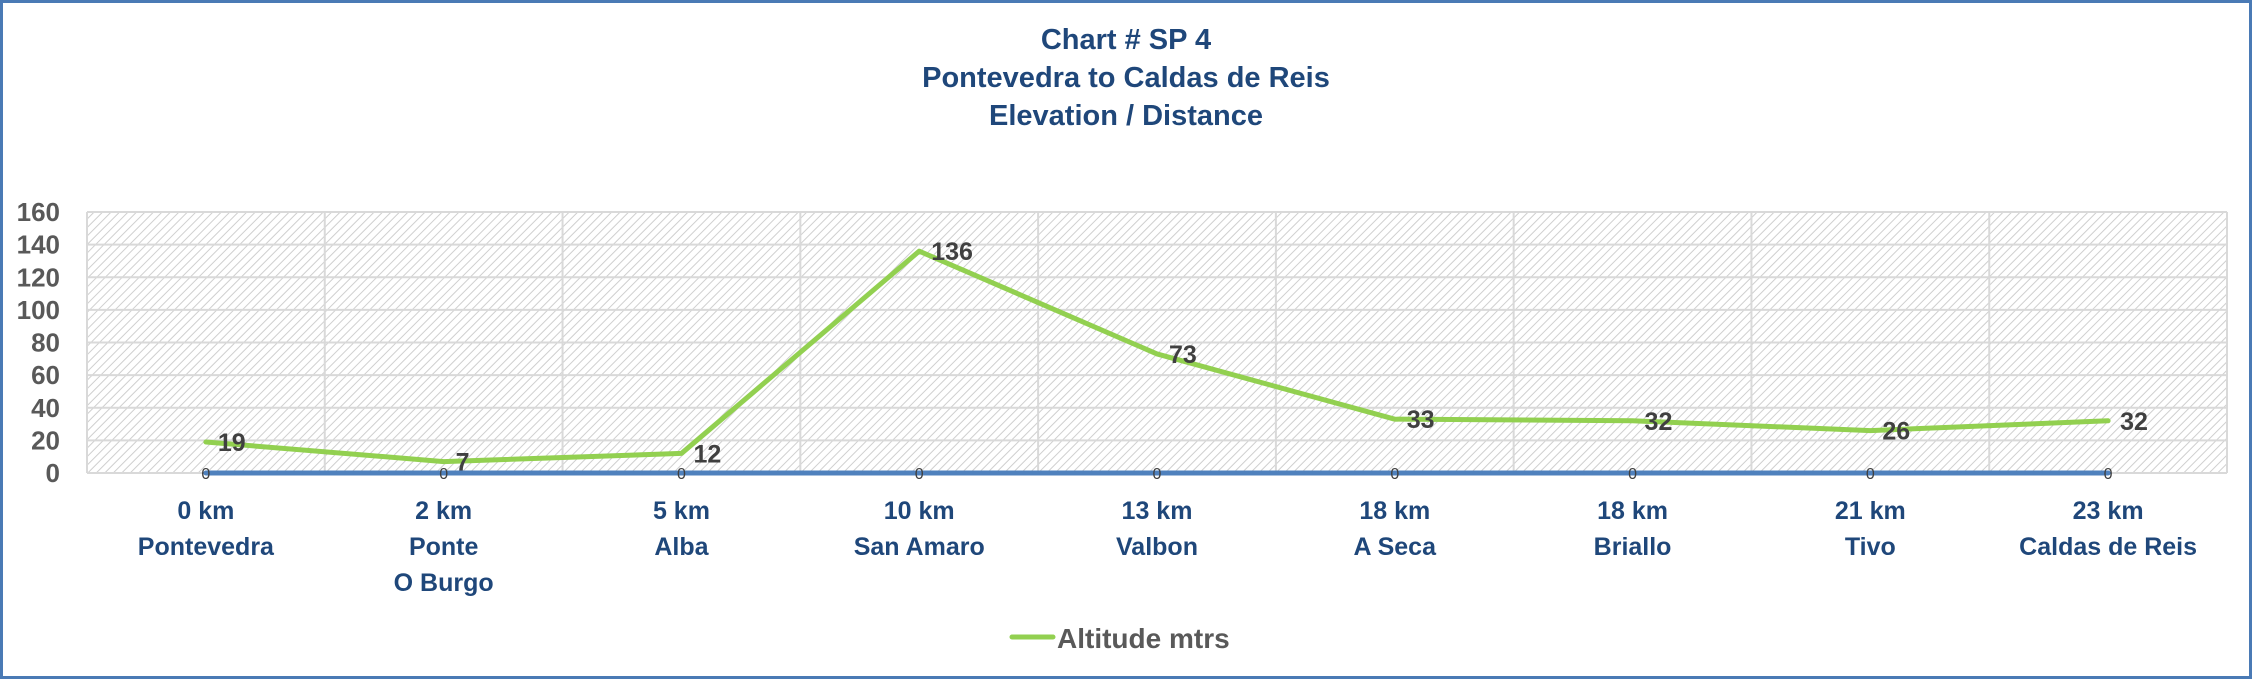  What do you see at coordinates (205, 511) in the screenshot?
I see `x-tick-label: 0 km` at bounding box center [205, 511].